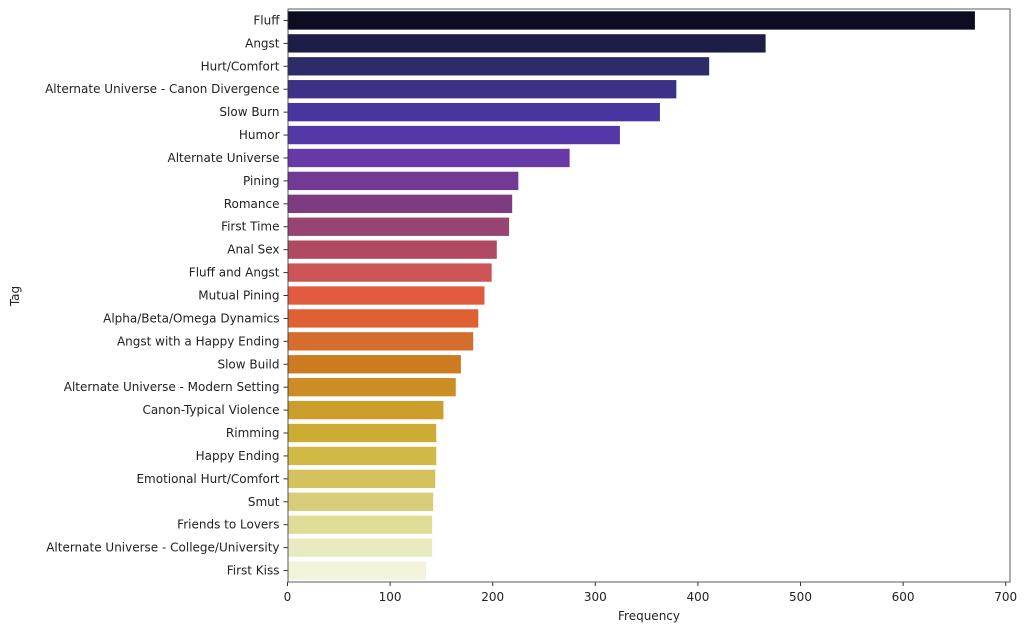 This screenshot has width=1024, height=636. Describe the element at coordinates (1005, 597) in the screenshot. I see `x-tick-label: 700` at that location.